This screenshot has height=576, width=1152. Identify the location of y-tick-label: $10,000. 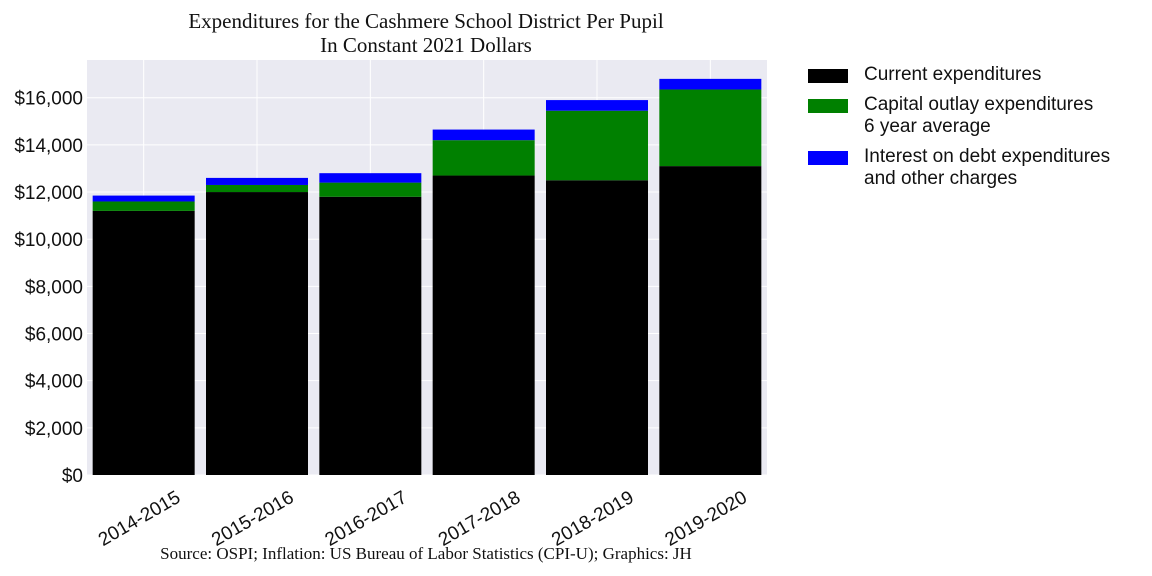
(48, 240).